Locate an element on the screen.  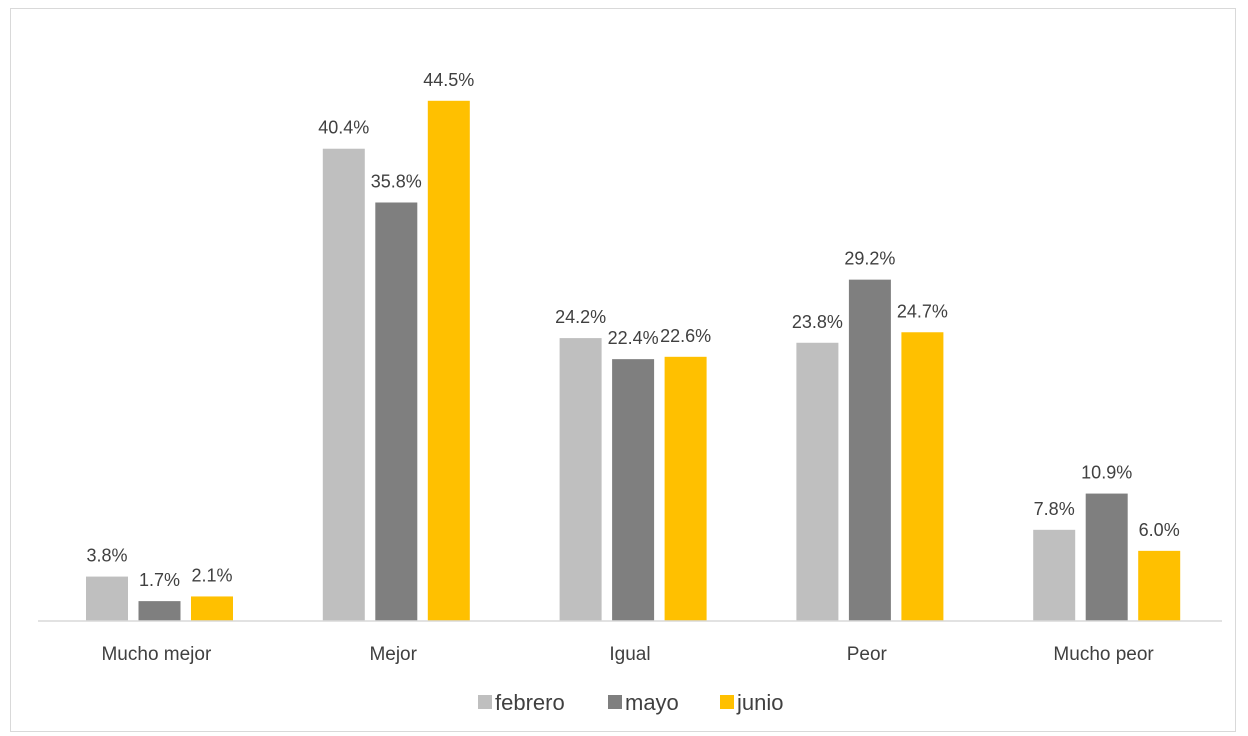
category-label-3: Peor is located at coordinates (867, 654).